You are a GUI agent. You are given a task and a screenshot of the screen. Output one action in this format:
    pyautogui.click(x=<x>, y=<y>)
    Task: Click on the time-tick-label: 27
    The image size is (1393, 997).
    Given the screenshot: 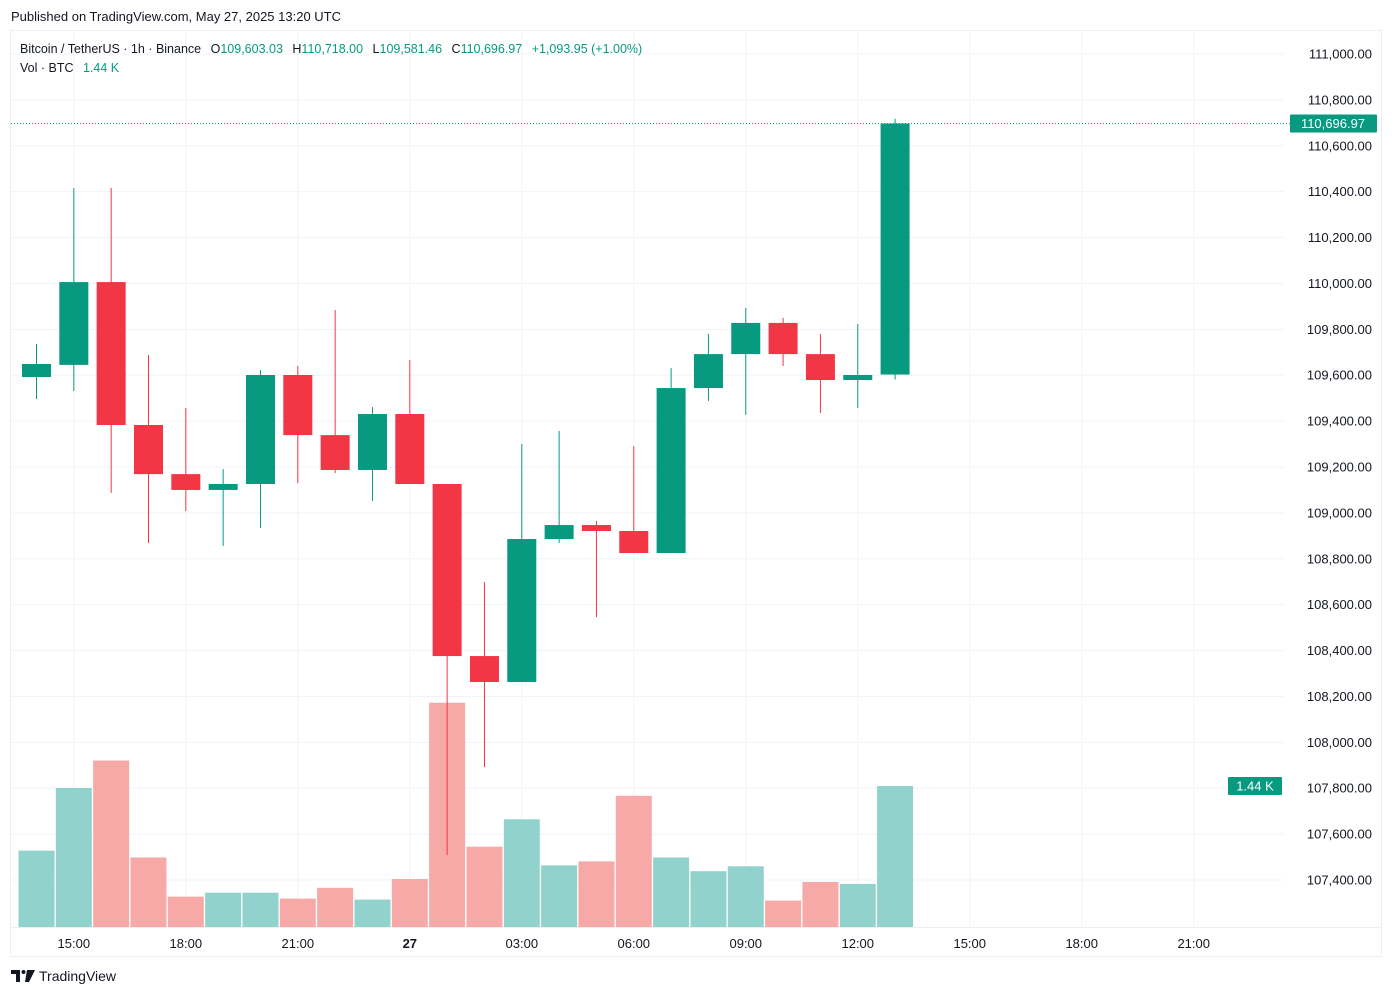 What is the action you would take?
    pyautogui.click(x=410, y=943)
    